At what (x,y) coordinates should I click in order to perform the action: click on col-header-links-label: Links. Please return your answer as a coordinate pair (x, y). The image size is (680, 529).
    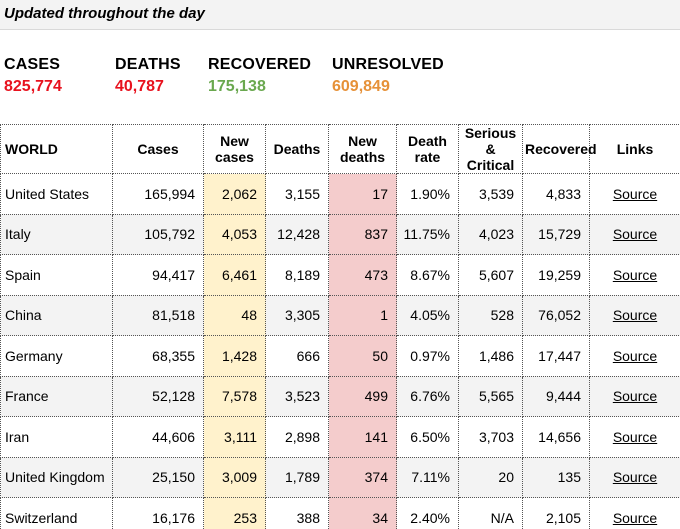
    Looking at the image, I should click on (635, 149).